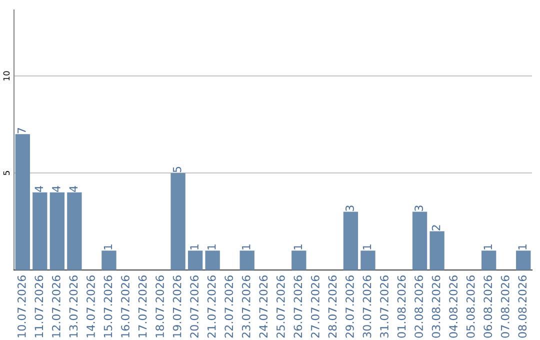  Describe the element at coordinates (470, 307) in the screenshot. I see `x-tick-label: 05.08.2026` at that location.